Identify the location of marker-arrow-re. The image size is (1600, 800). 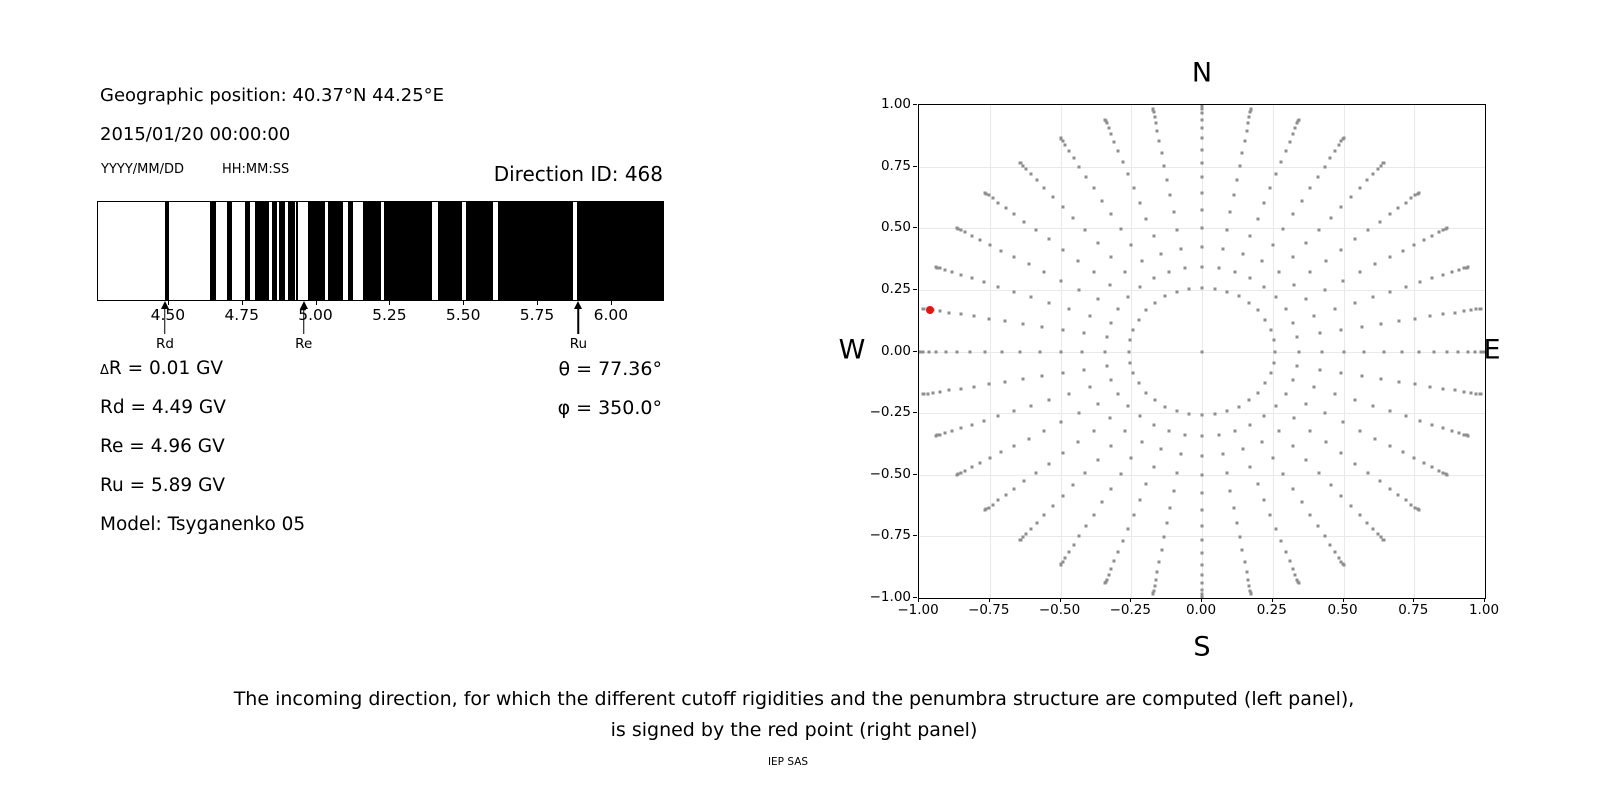
(303, 321).